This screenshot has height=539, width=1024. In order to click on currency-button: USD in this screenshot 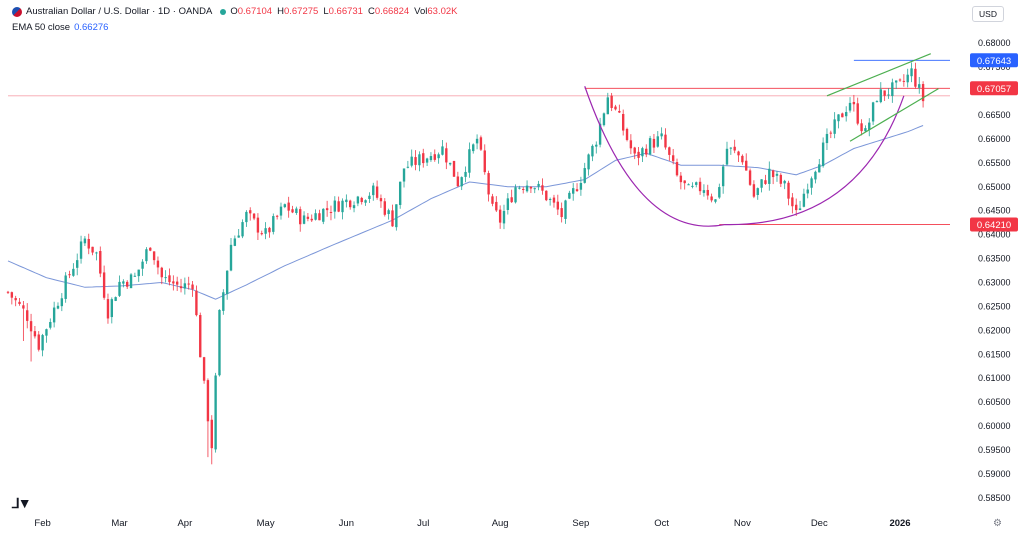, I will do `click(988, 14)`.